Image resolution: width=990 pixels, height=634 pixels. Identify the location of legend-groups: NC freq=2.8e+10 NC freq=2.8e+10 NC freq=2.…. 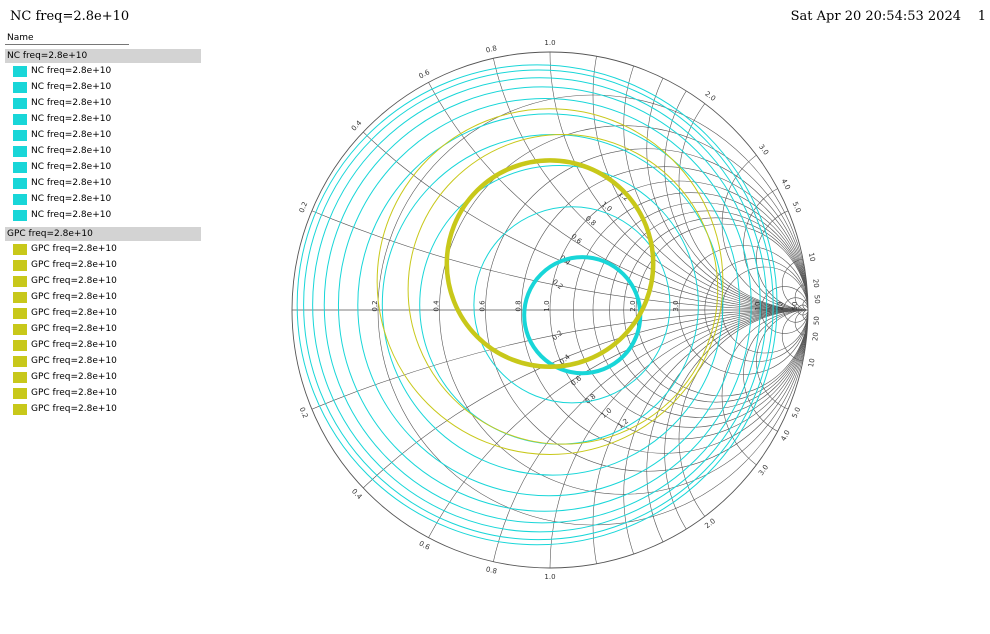
(103, 233).